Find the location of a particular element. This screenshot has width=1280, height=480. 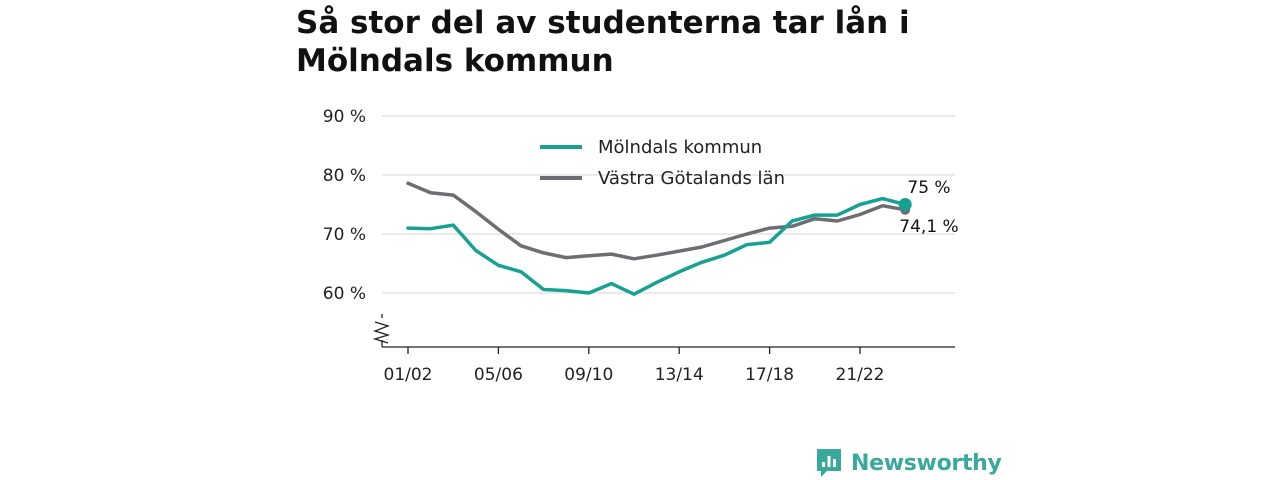

x-tick-label: 17/18 is located at coordinates (769, 375).